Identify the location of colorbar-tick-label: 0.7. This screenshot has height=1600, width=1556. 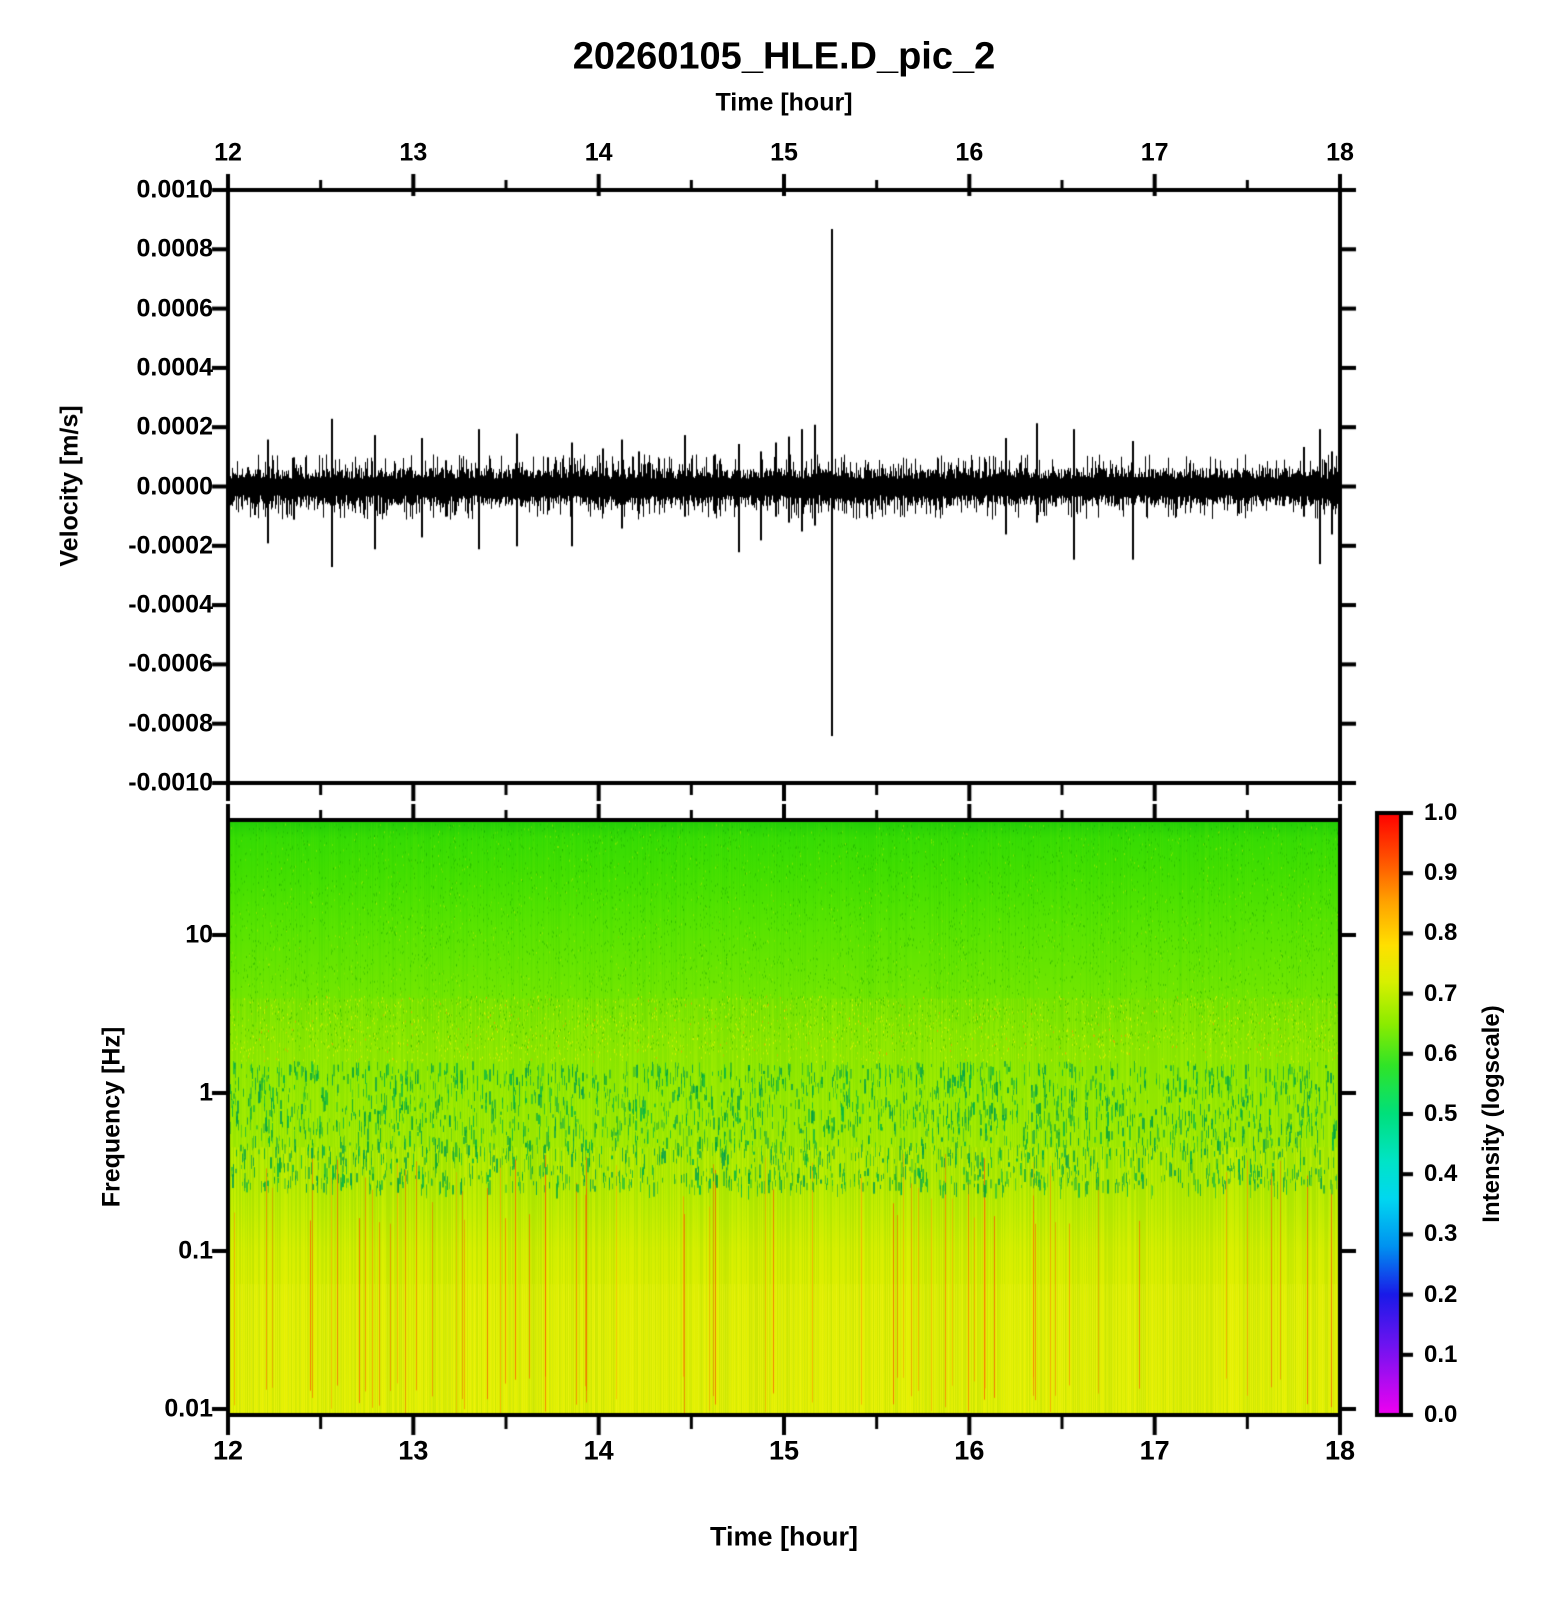
(1441, 993).